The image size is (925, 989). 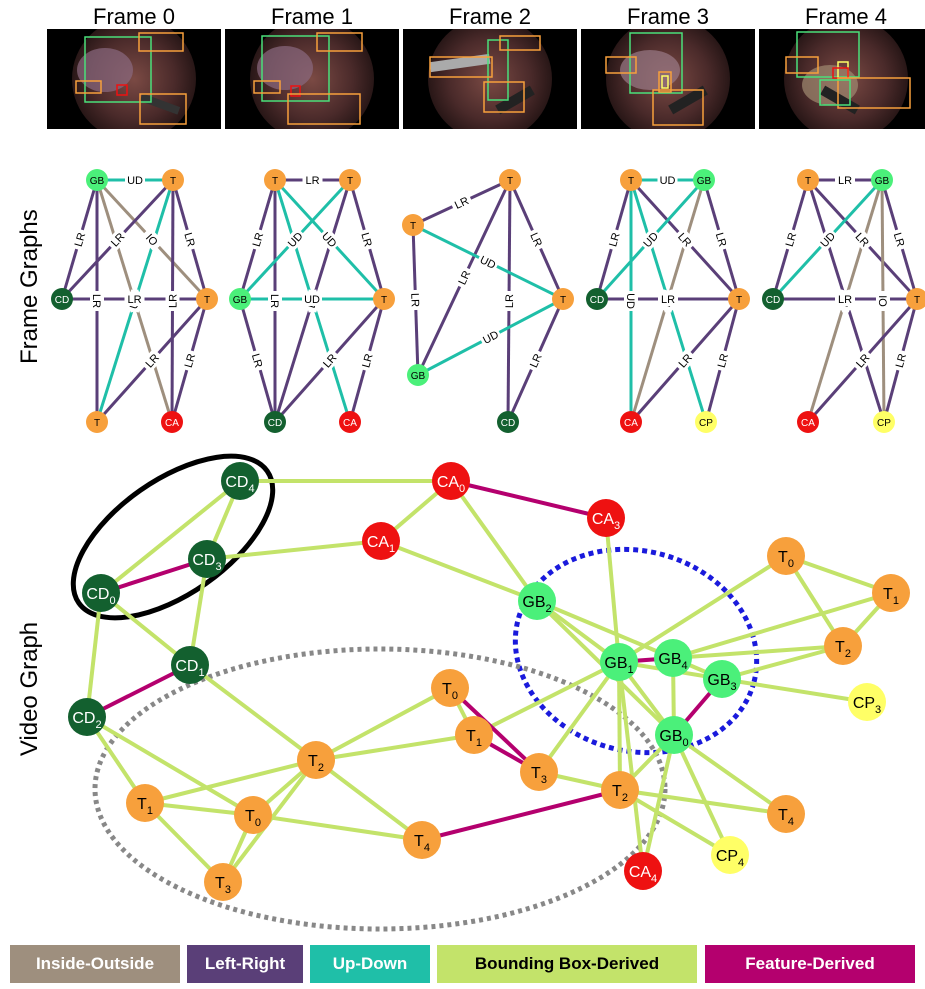 I want to click on video-node-label: T0, so click(x=253, y=818).